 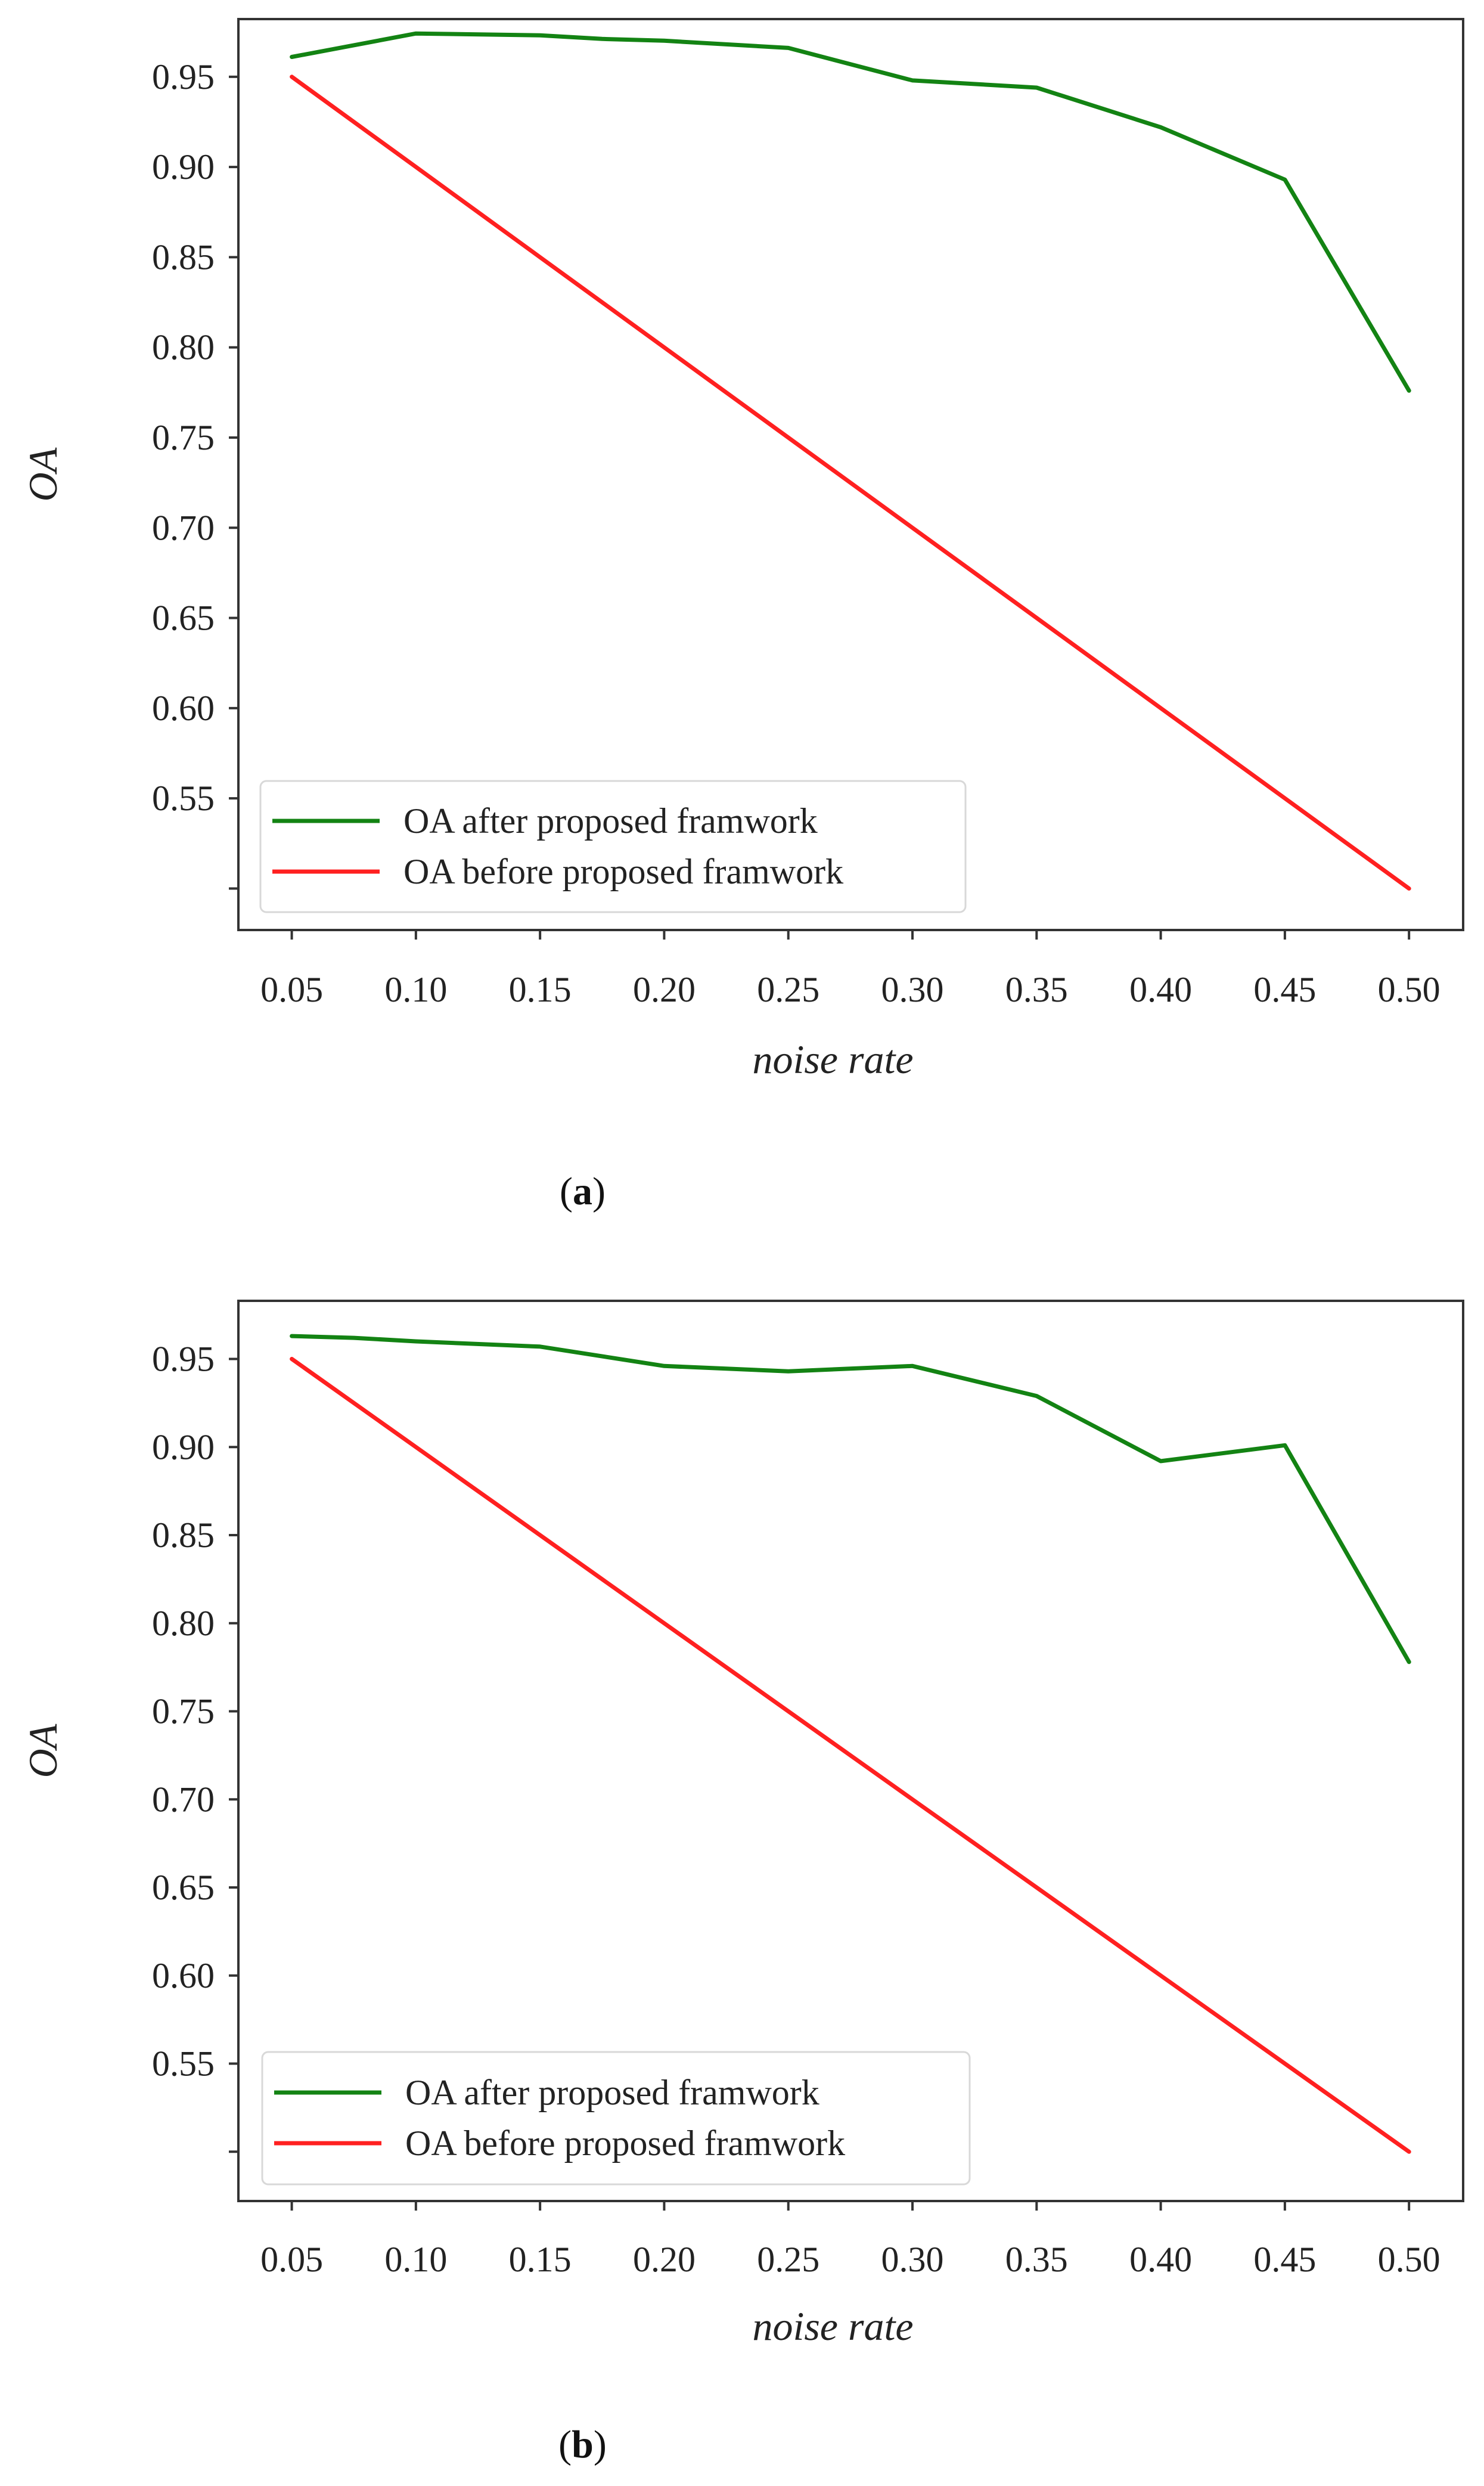 I want to click on caption-letter: a, so click(x=583, y=1191).